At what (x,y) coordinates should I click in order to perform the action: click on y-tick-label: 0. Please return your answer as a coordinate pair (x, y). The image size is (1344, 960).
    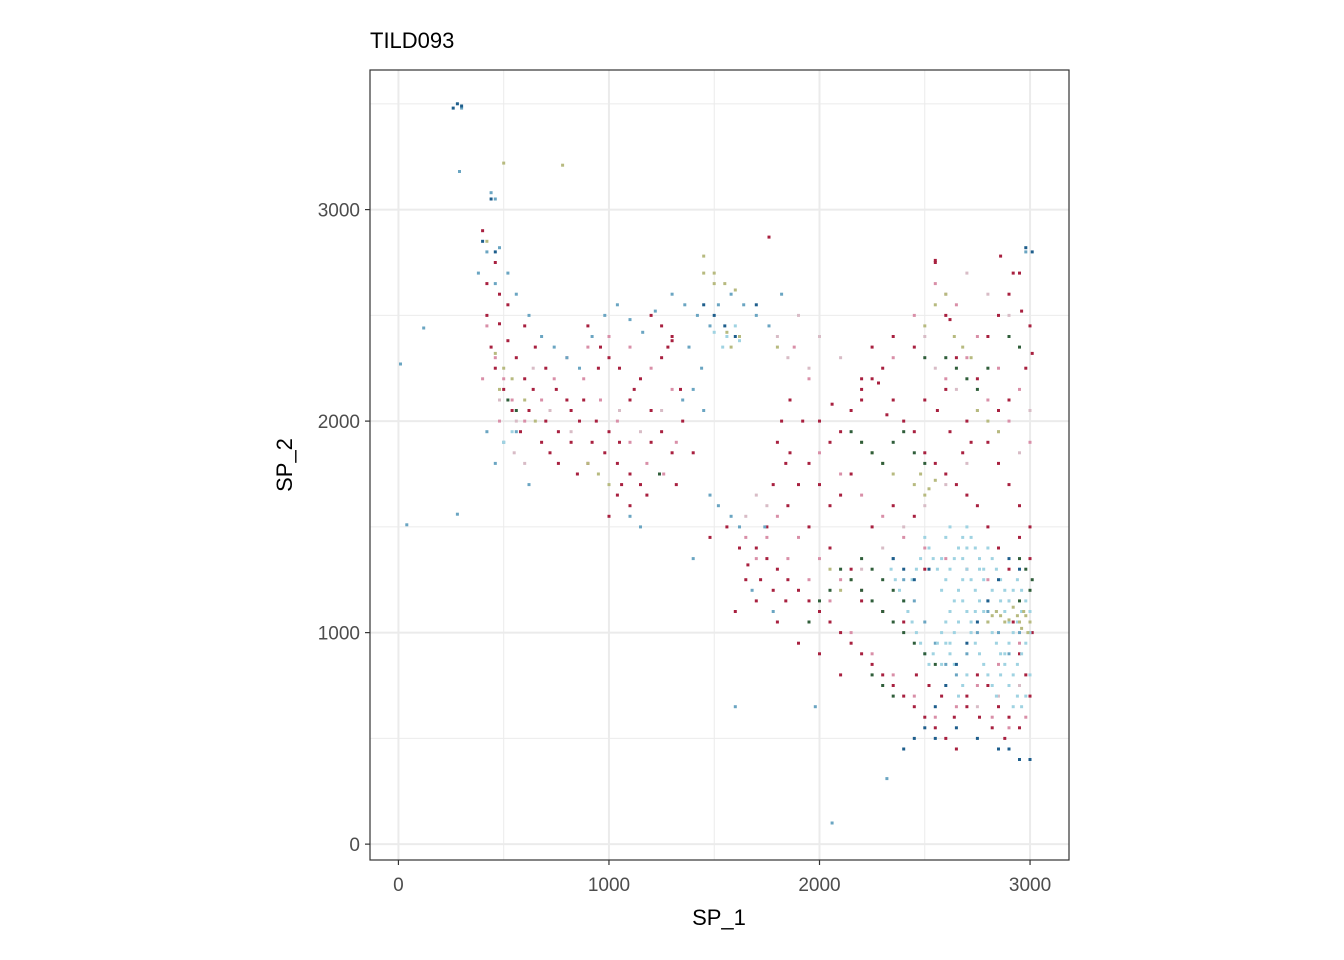
    Looking at the image, I should click on (354, 845).